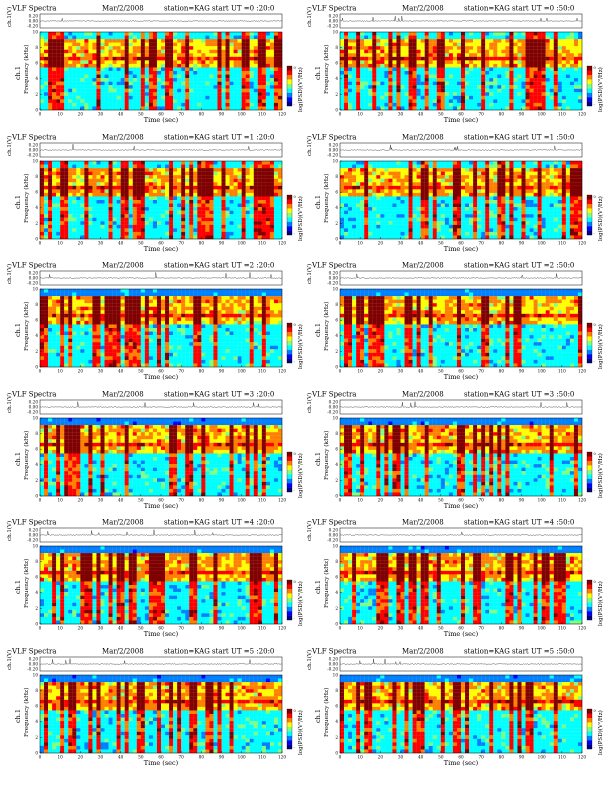 The height and width of the screenshot is (792, 612). What do you see at coordinates (36, 78) in the screenshot?
I see `y-tick-label: 4` at bounding box center [36, 78].